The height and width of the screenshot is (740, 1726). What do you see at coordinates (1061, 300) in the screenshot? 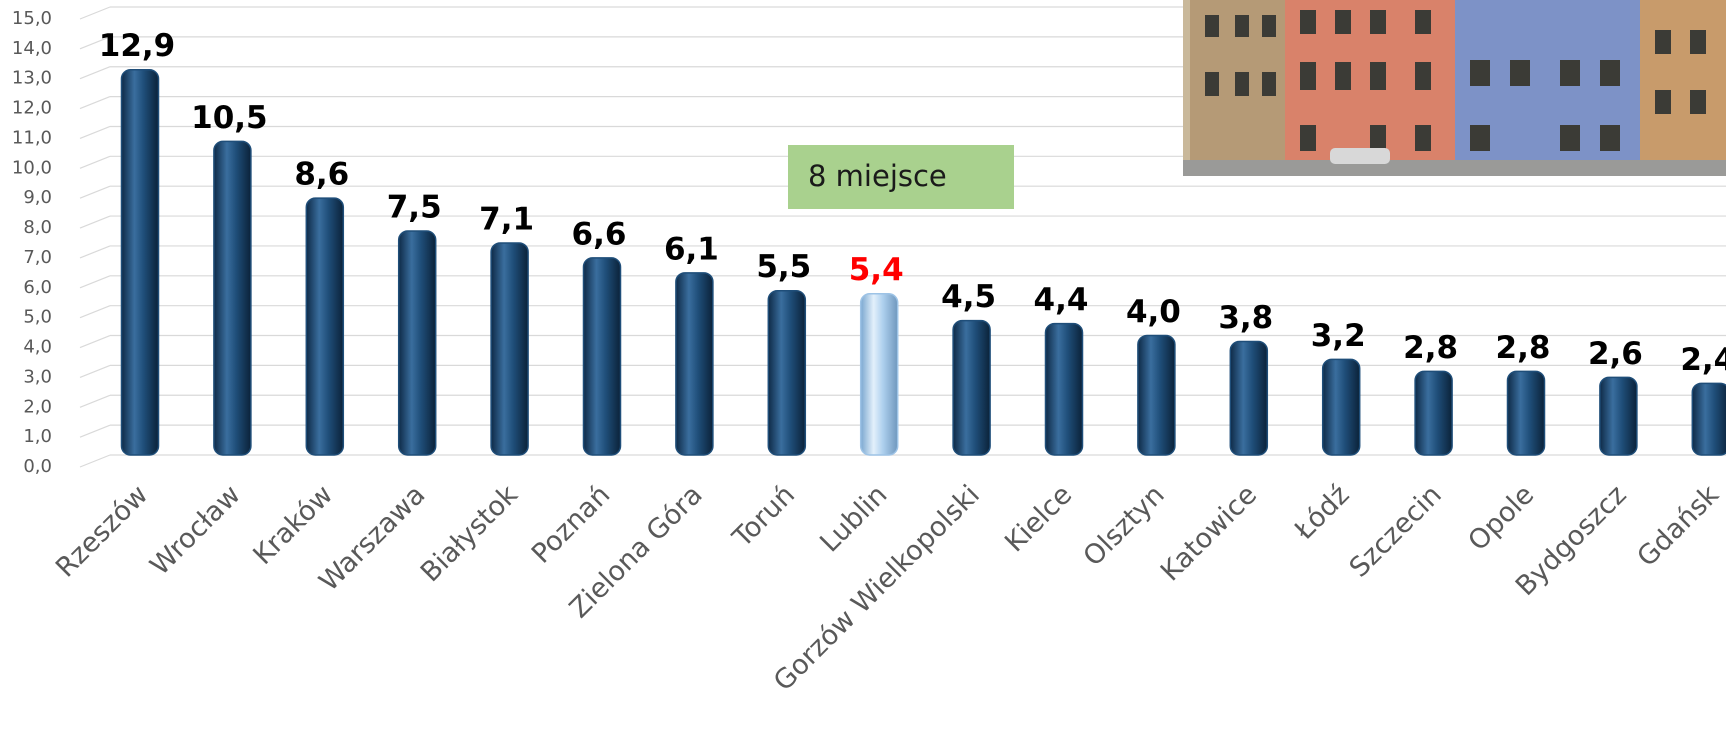
I see `value-label: 4,4` at bounding box center [1061, 300].